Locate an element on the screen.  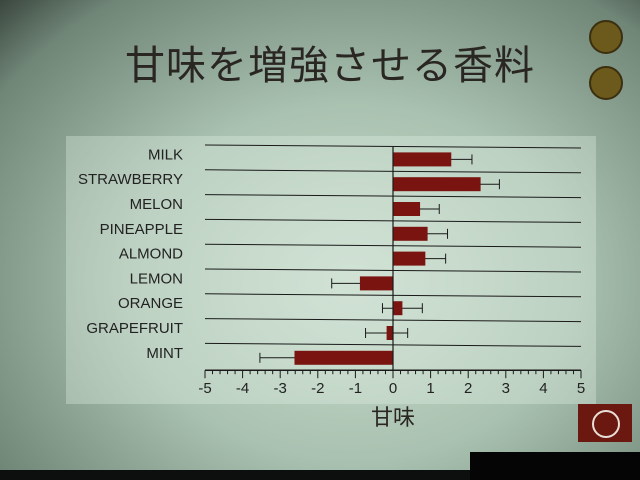
category-label: LEMON is located at coordinates (156, 278).